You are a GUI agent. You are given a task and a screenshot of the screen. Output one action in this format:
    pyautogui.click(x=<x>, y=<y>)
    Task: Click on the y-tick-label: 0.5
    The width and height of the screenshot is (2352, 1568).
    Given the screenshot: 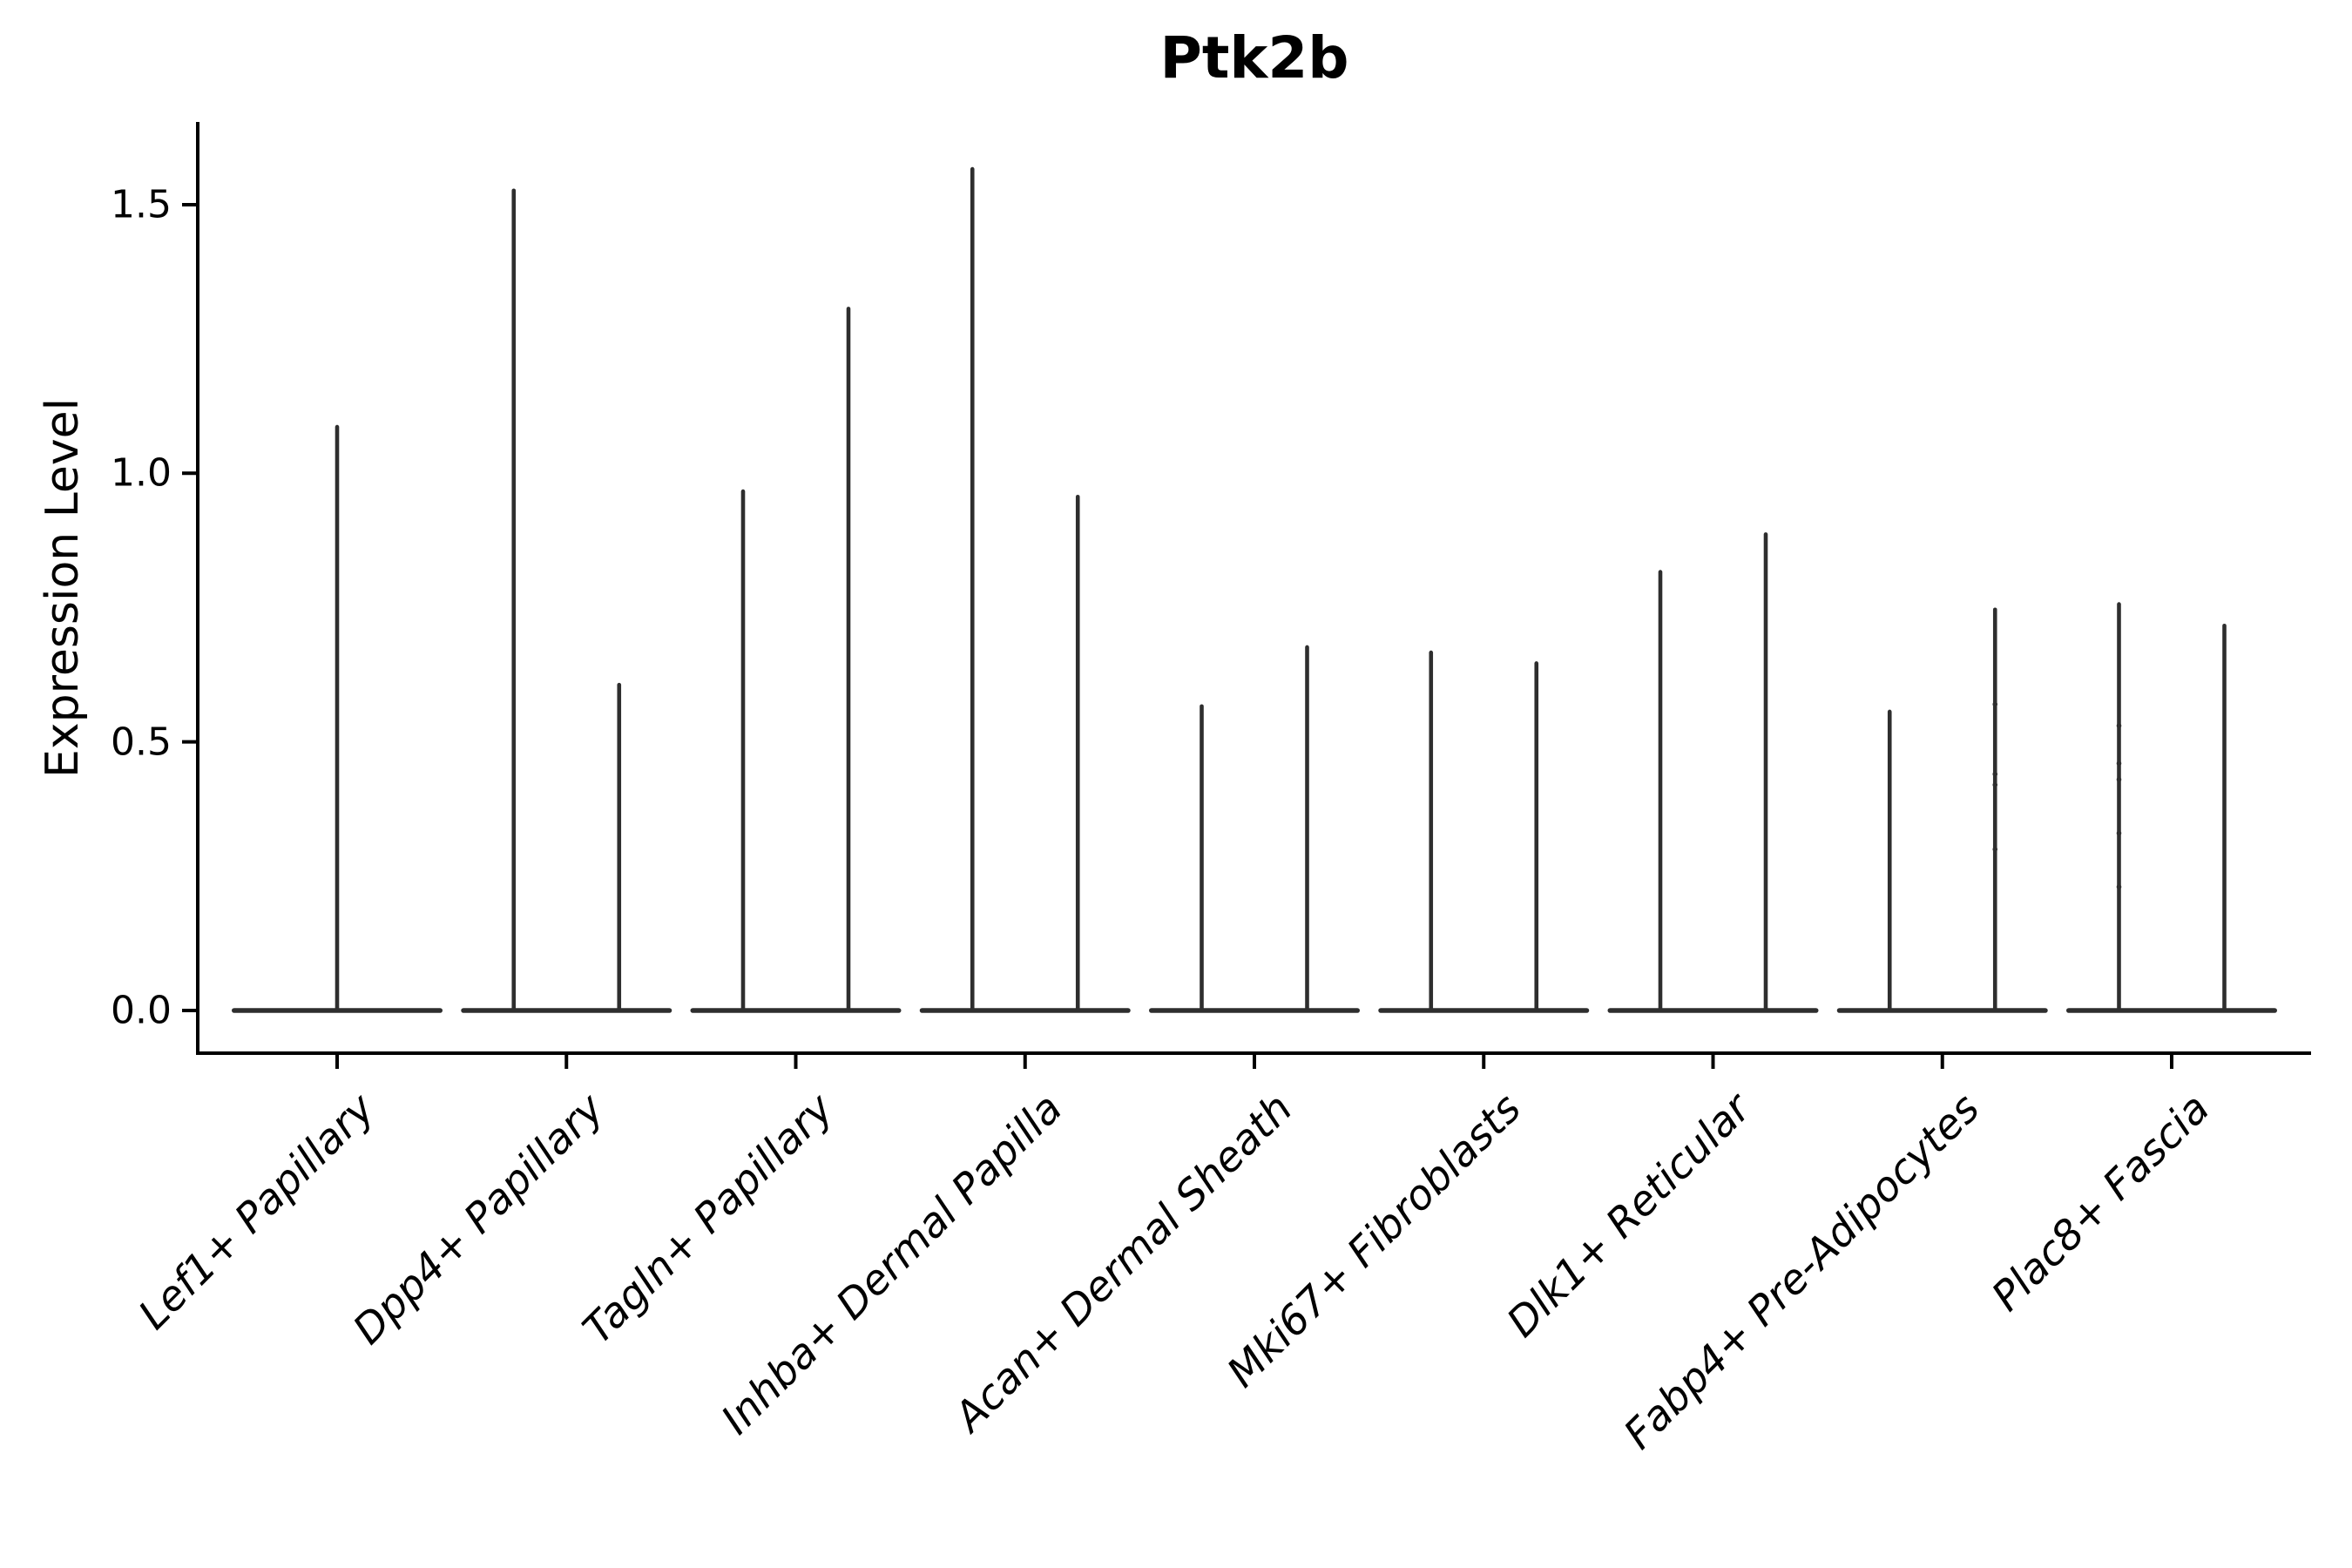 What is the action you would take?
    pyautogui.click(x=141, y=742)
    